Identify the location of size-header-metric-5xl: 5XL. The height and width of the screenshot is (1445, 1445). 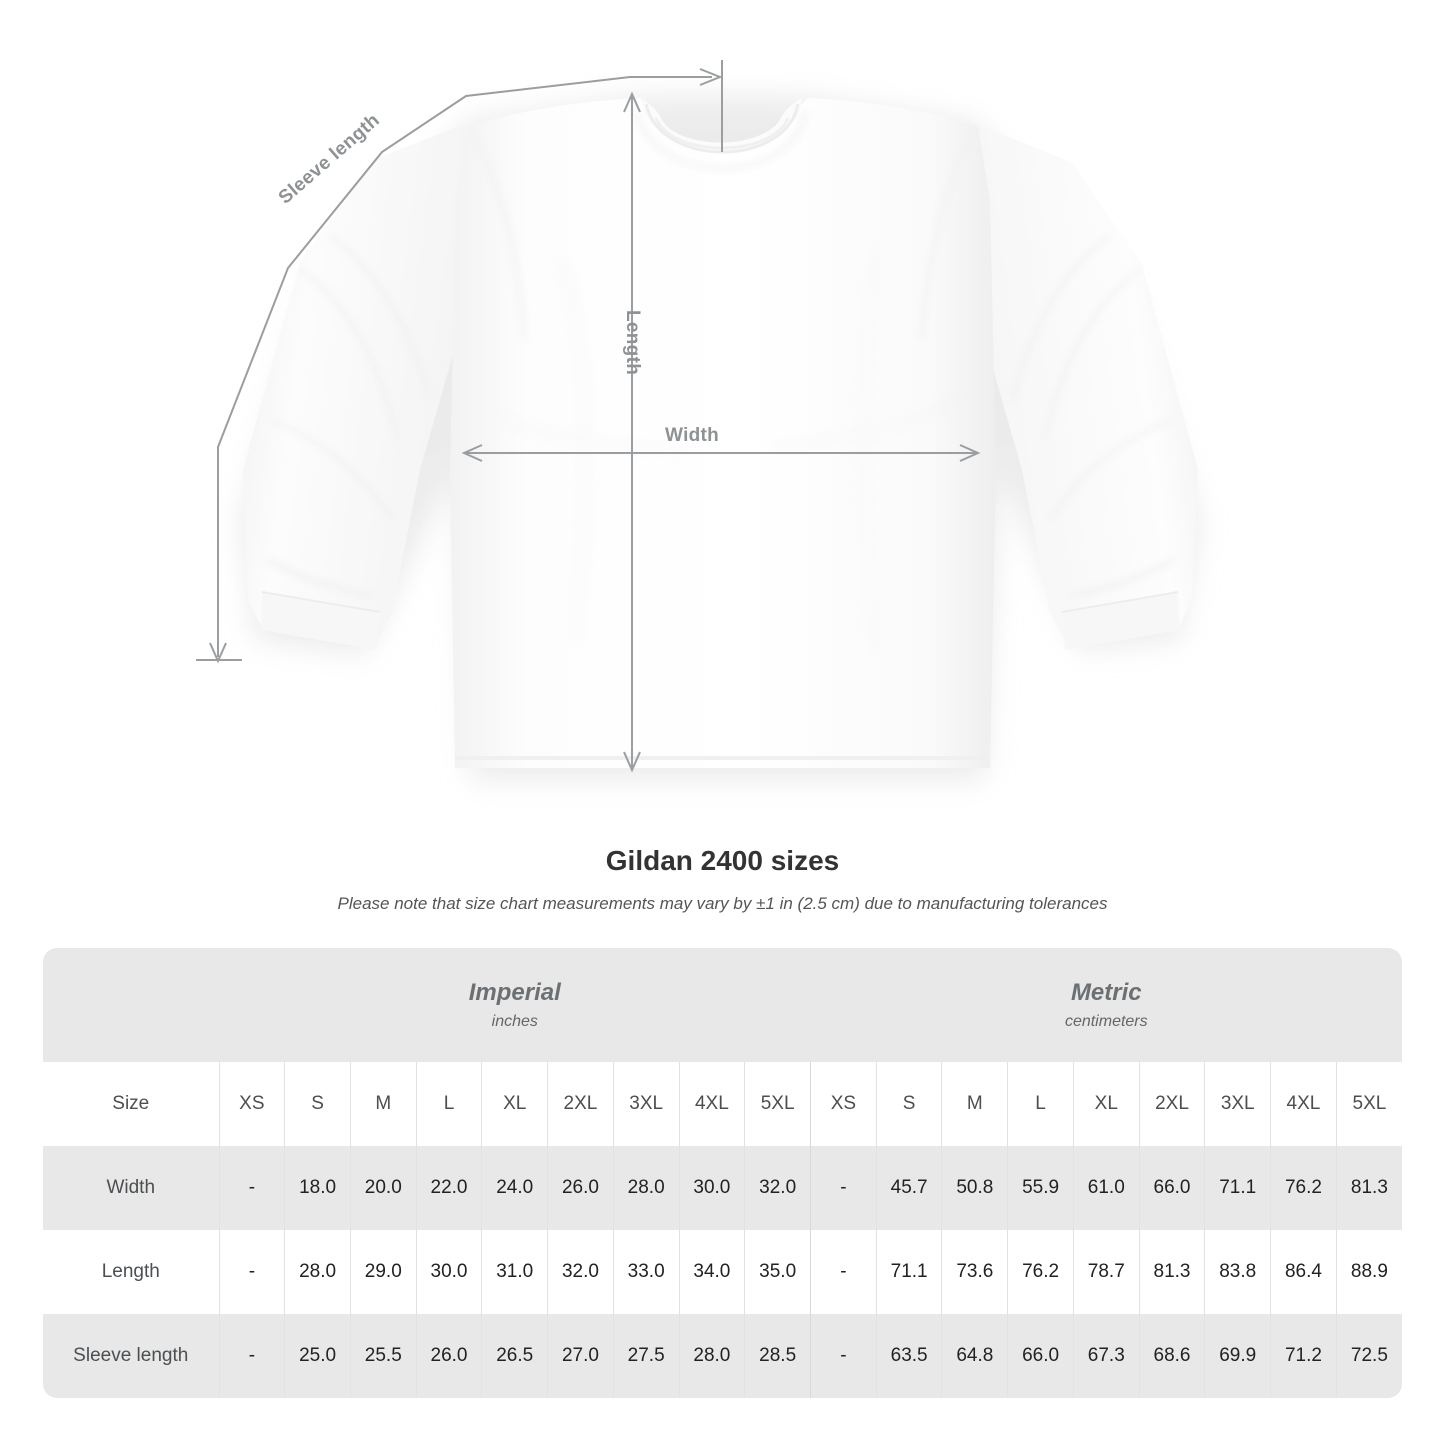
(1369, 1104).